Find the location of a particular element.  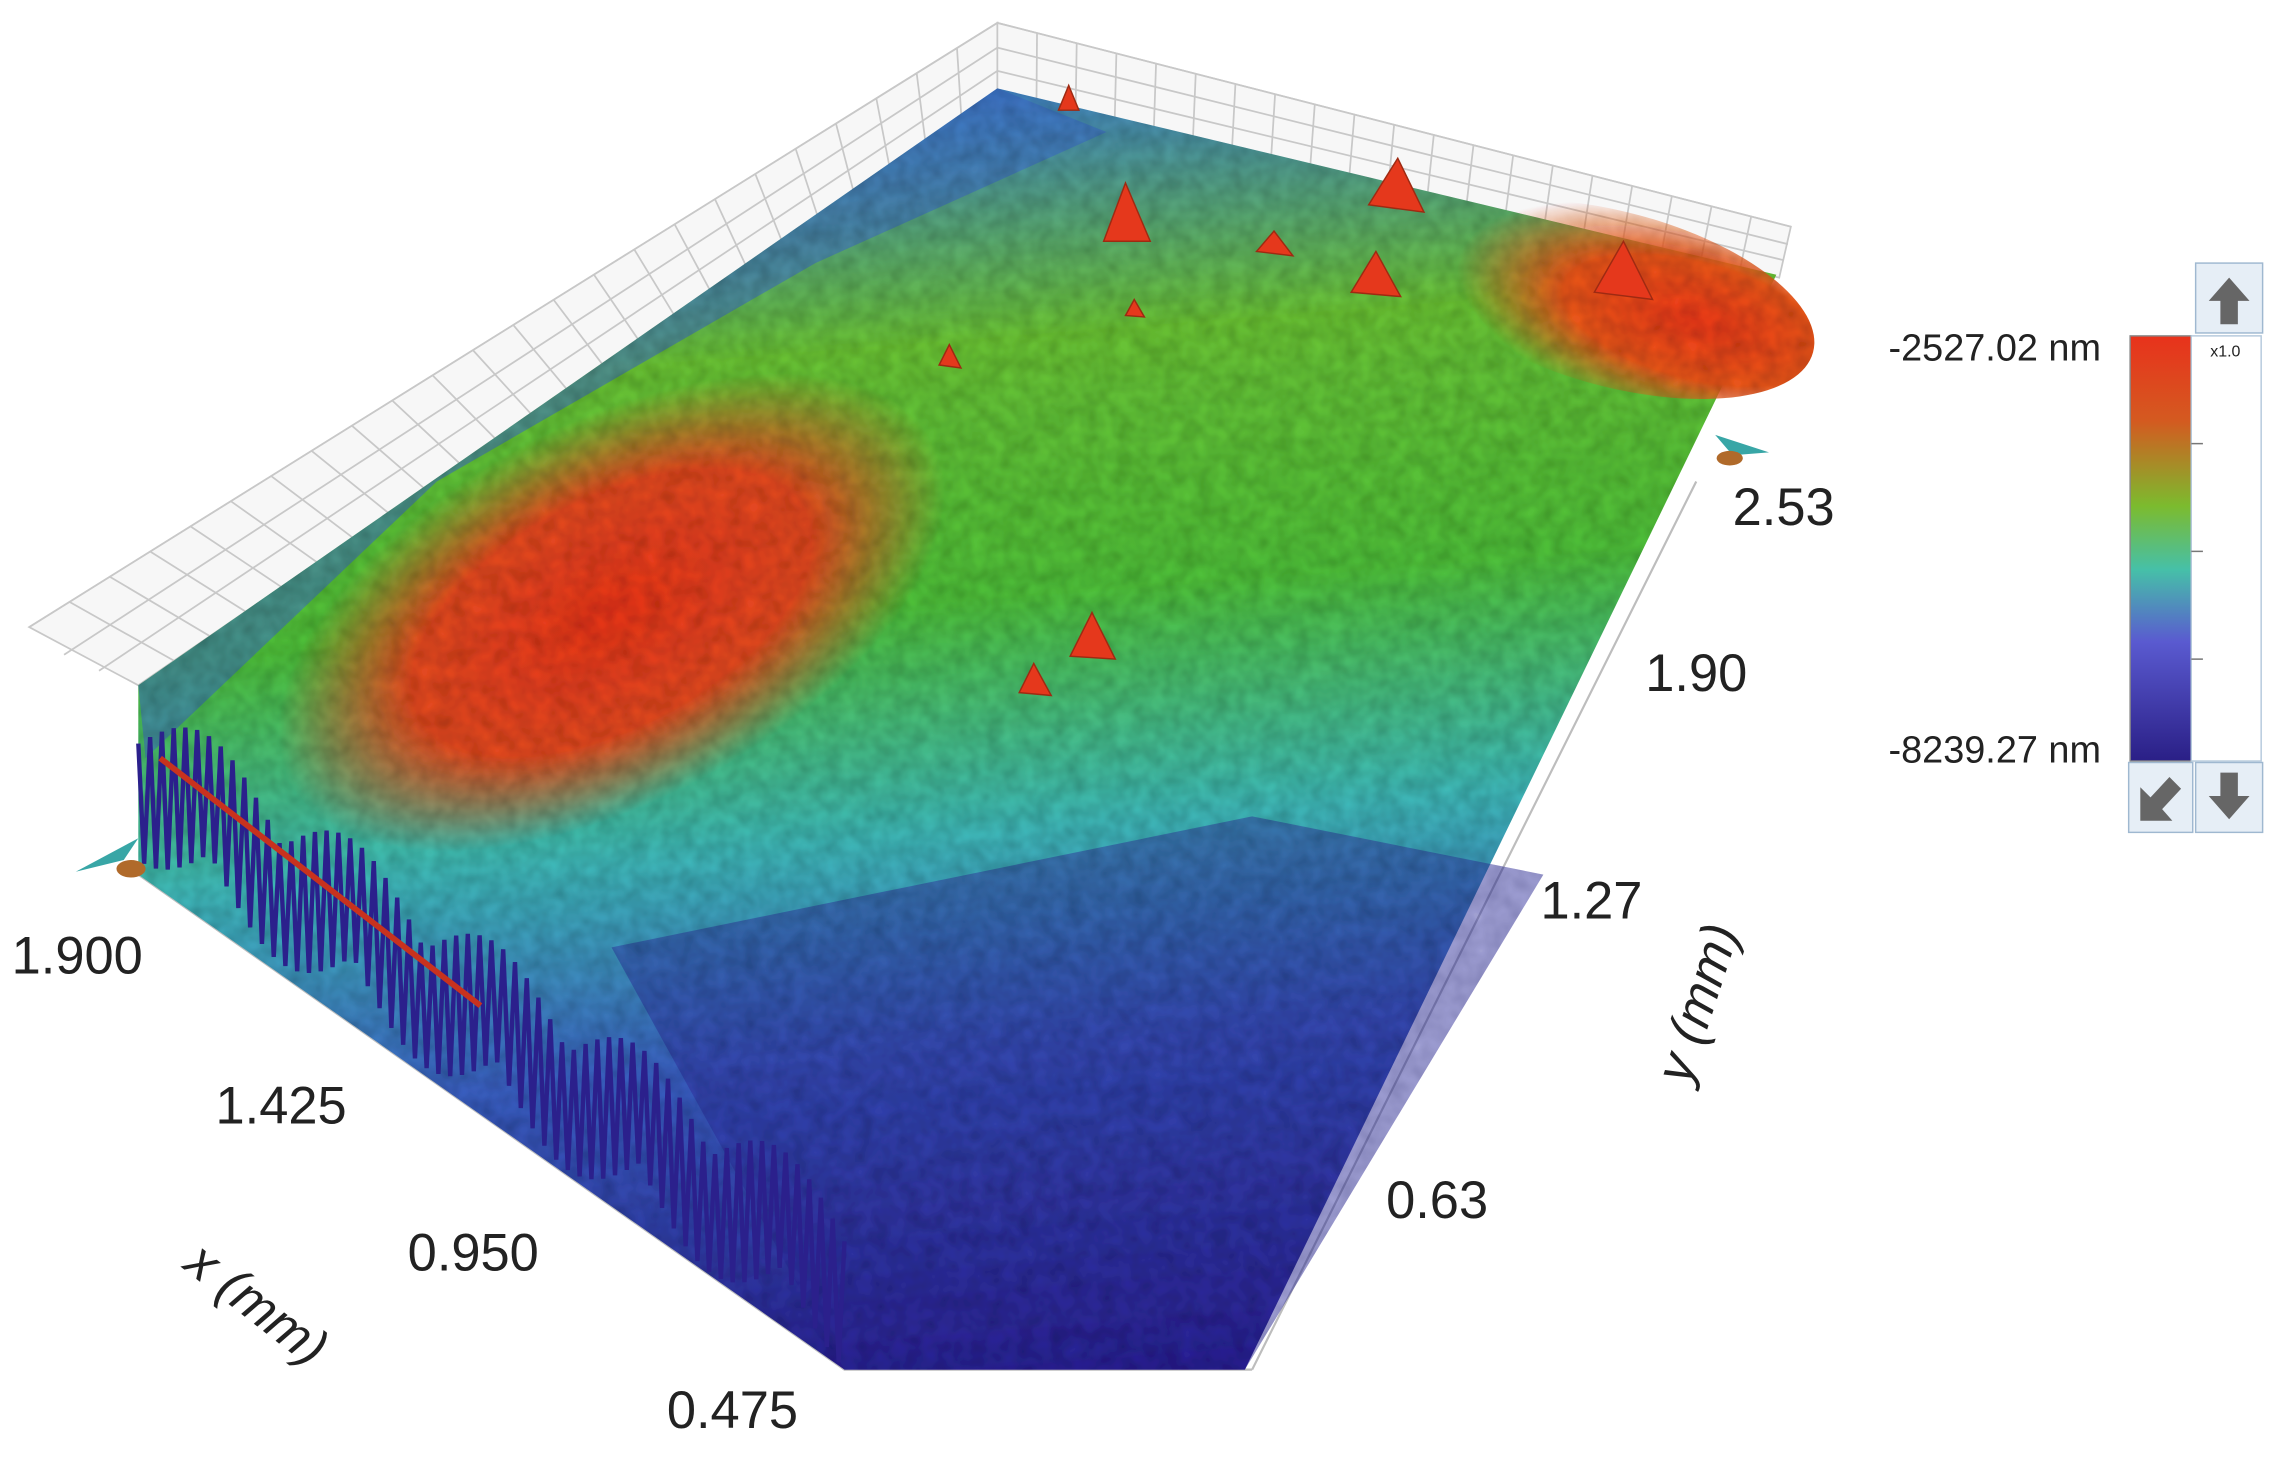

x-tick-label: 0.950 is located at coordinates (473, 1254).